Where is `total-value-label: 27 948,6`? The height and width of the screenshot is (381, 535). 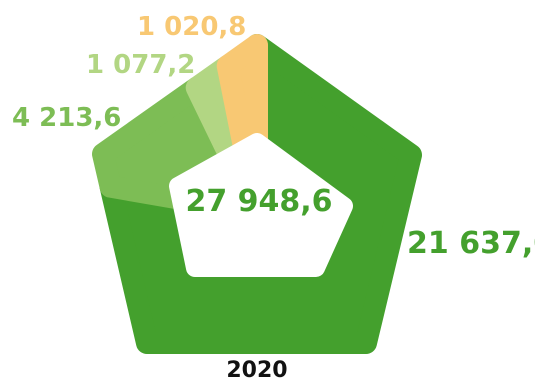
total-value-label: 27 948,6 is located at coordinates (258, 201).